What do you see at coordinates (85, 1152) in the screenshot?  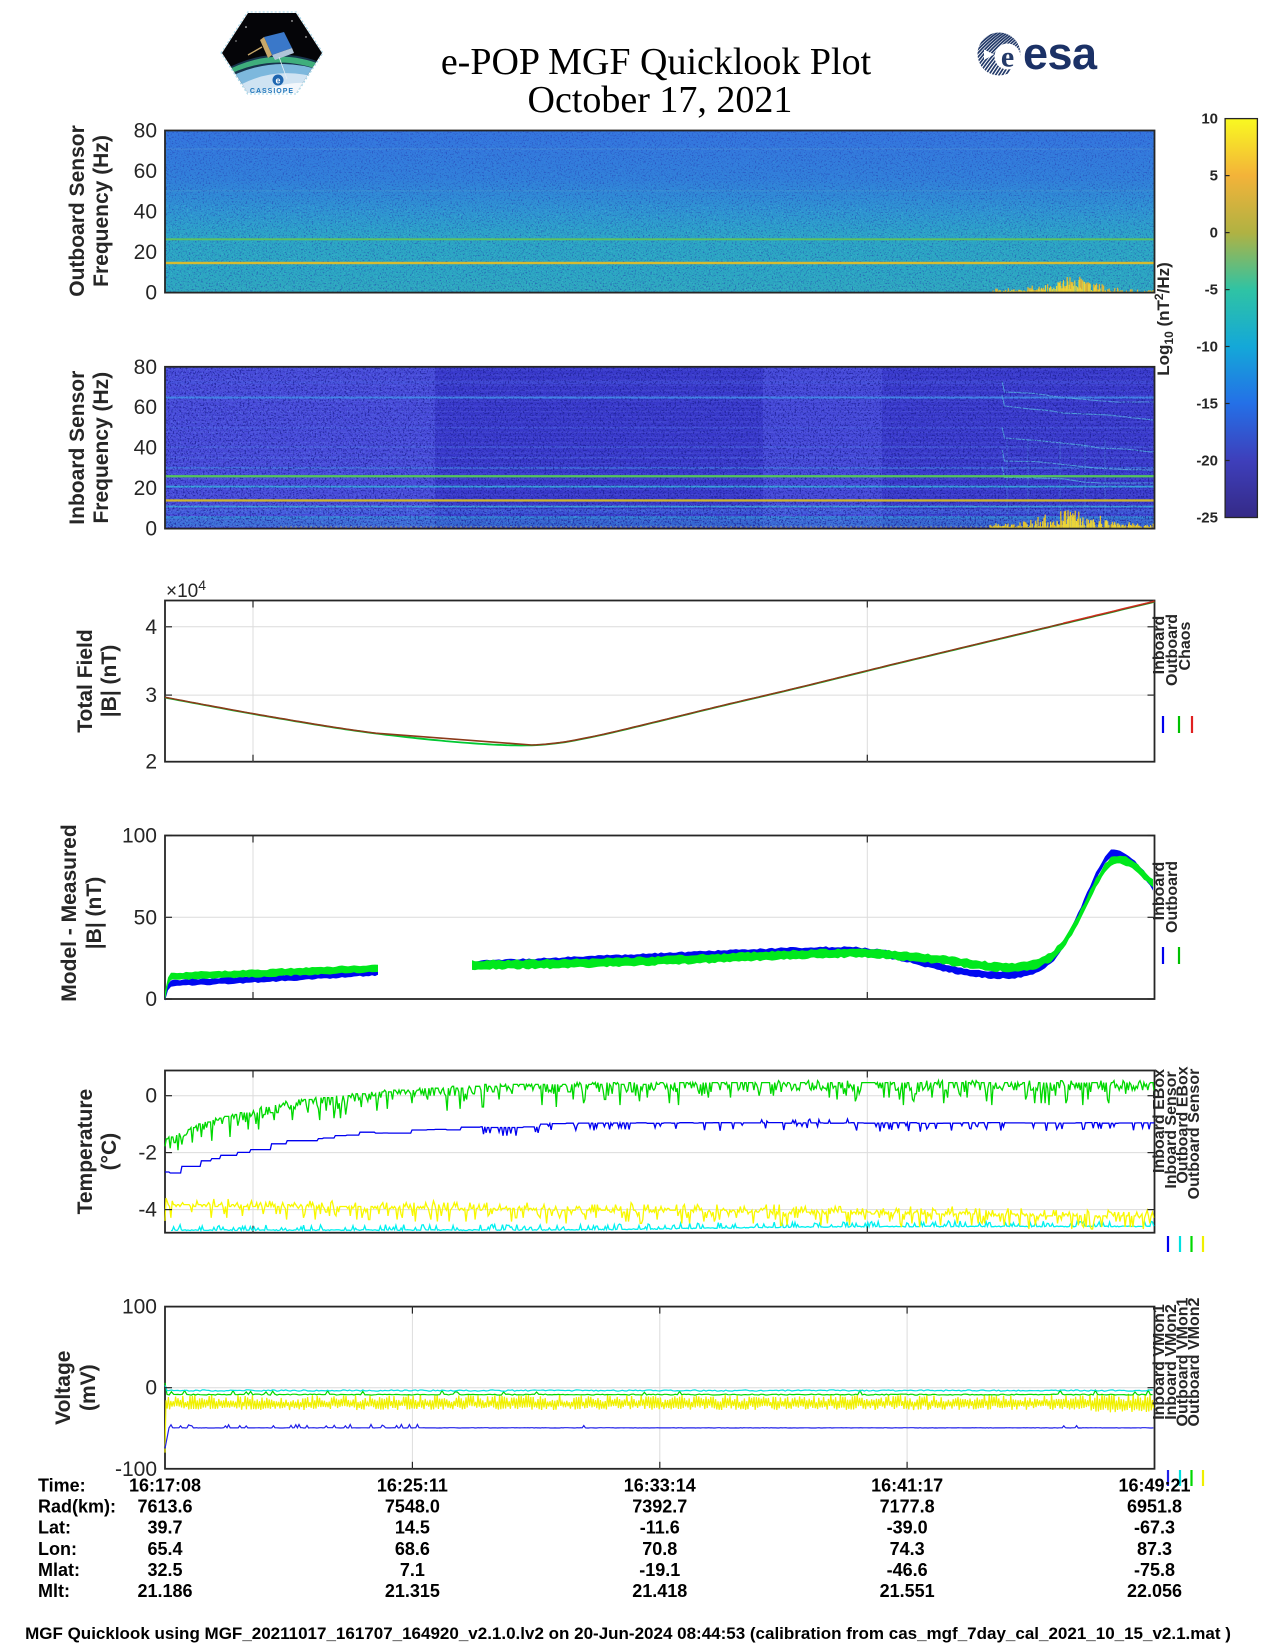 I see `svg-text: Temperature` at bounding box center [85, 1152].